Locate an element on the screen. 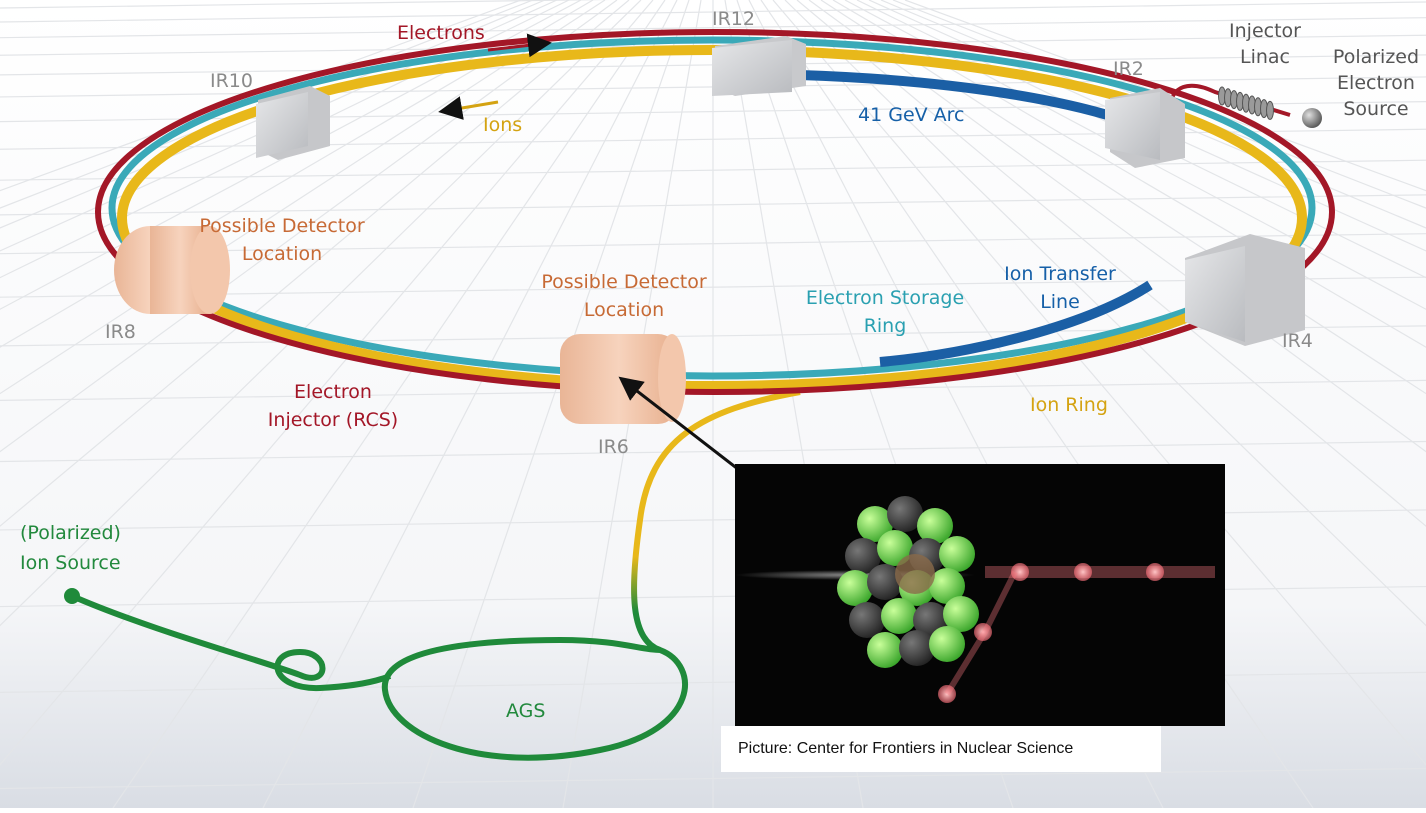 The height and width of the screenshot is (813, 1426). ion-transfer-line-to-ags is located at coordinates (591, 575).